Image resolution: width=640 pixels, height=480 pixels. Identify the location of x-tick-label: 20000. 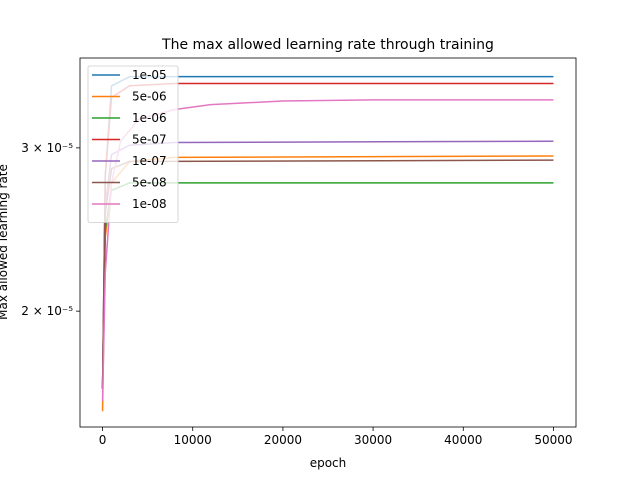
(283, 440).